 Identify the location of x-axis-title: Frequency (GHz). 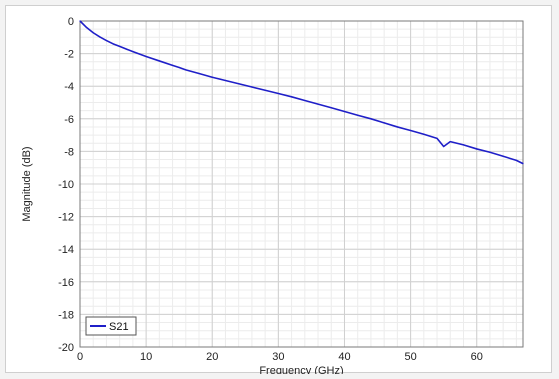
(301, 369).